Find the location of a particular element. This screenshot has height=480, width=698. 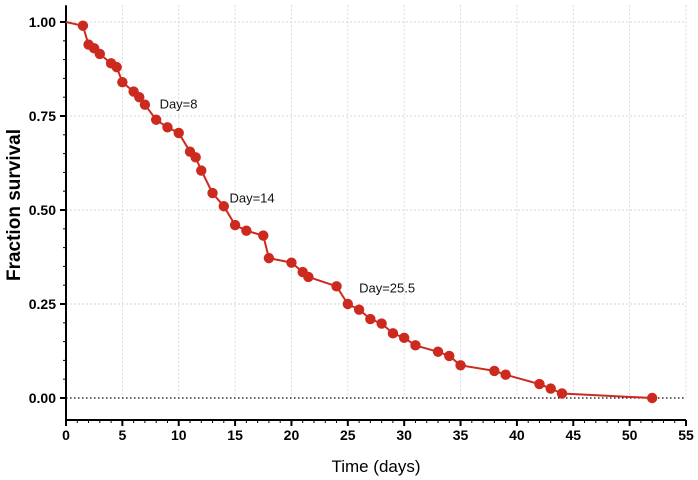

x-tick-label: 20 is located at coordinates (292, 435).